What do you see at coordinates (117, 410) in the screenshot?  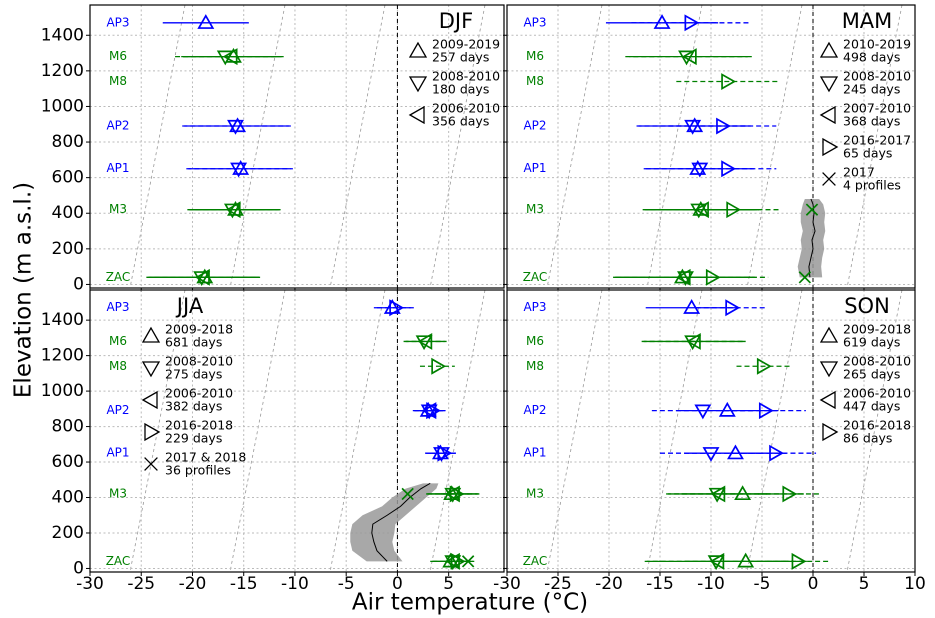 I see `station-label: AP2` at bounding box center [117, 410].